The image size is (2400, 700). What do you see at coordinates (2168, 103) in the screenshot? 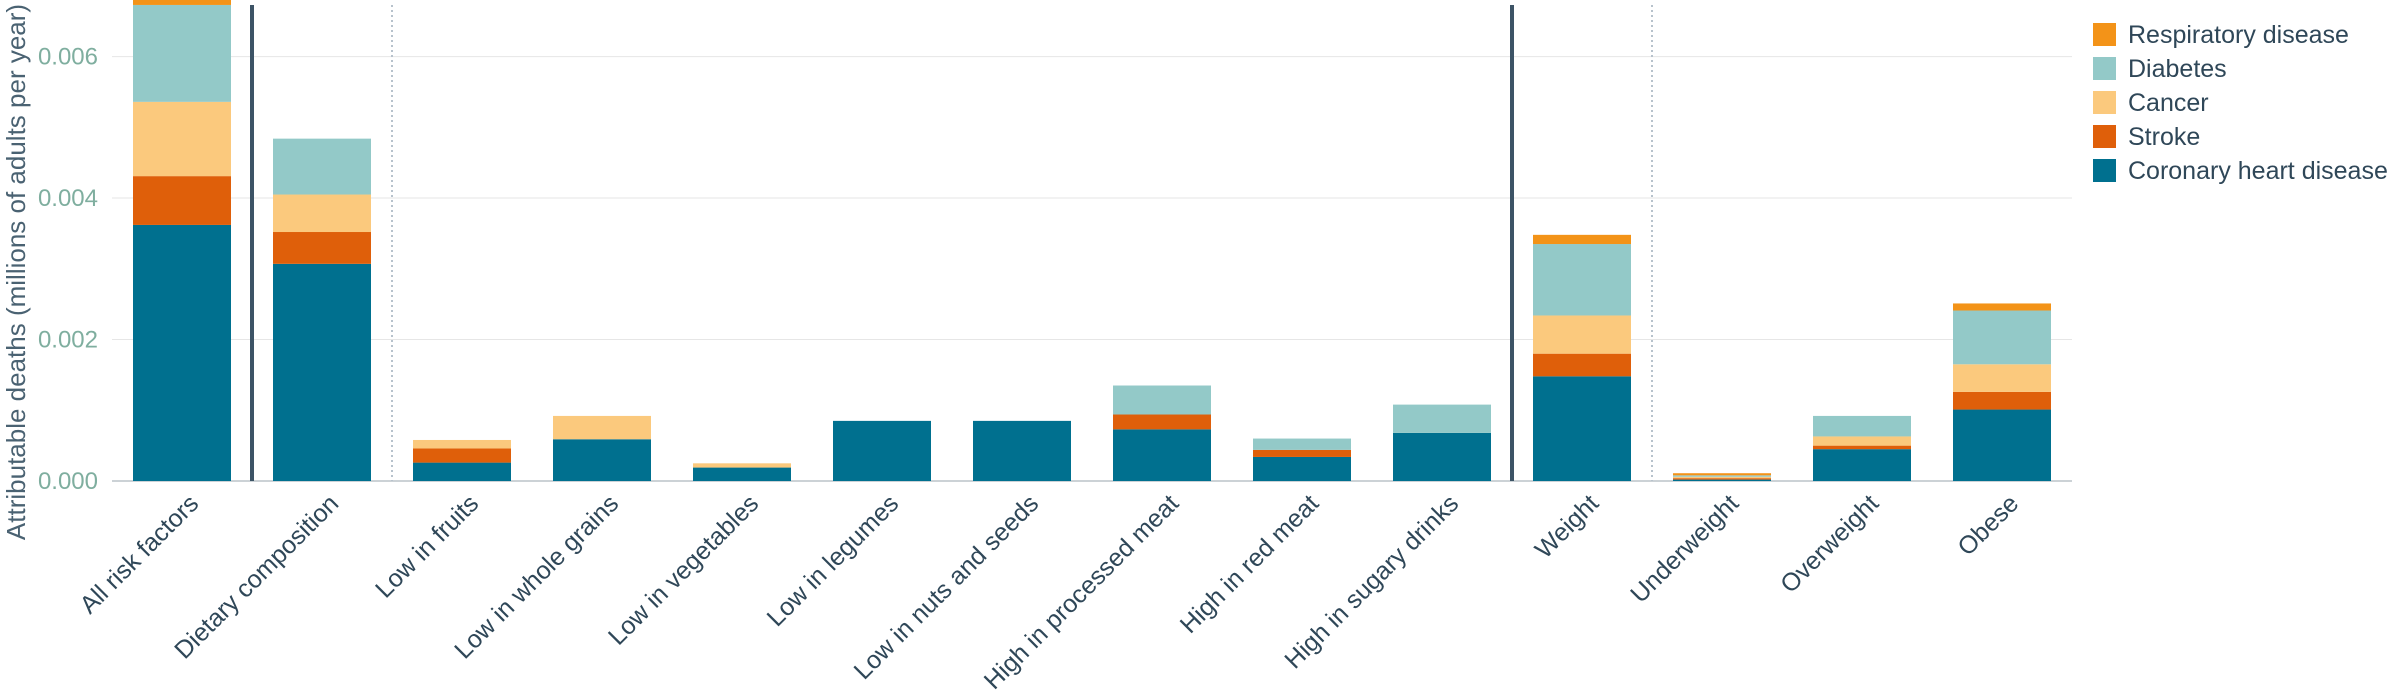
I see `legend-label: Cancer` at bounding box center [2168, 103].